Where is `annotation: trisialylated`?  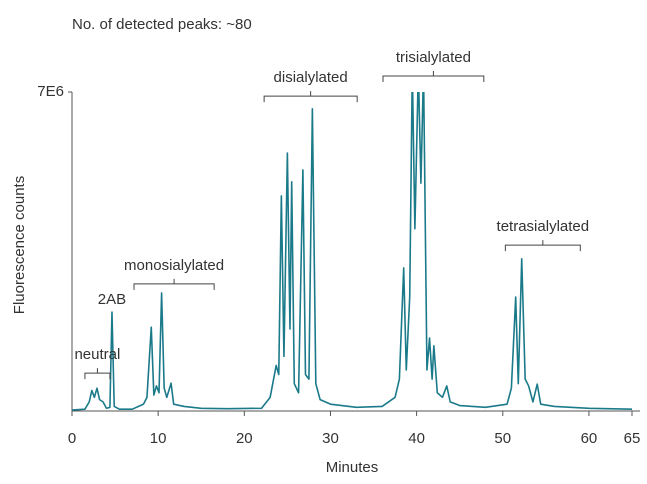
annotation: trisialylated is located at coordinates (433, 57).